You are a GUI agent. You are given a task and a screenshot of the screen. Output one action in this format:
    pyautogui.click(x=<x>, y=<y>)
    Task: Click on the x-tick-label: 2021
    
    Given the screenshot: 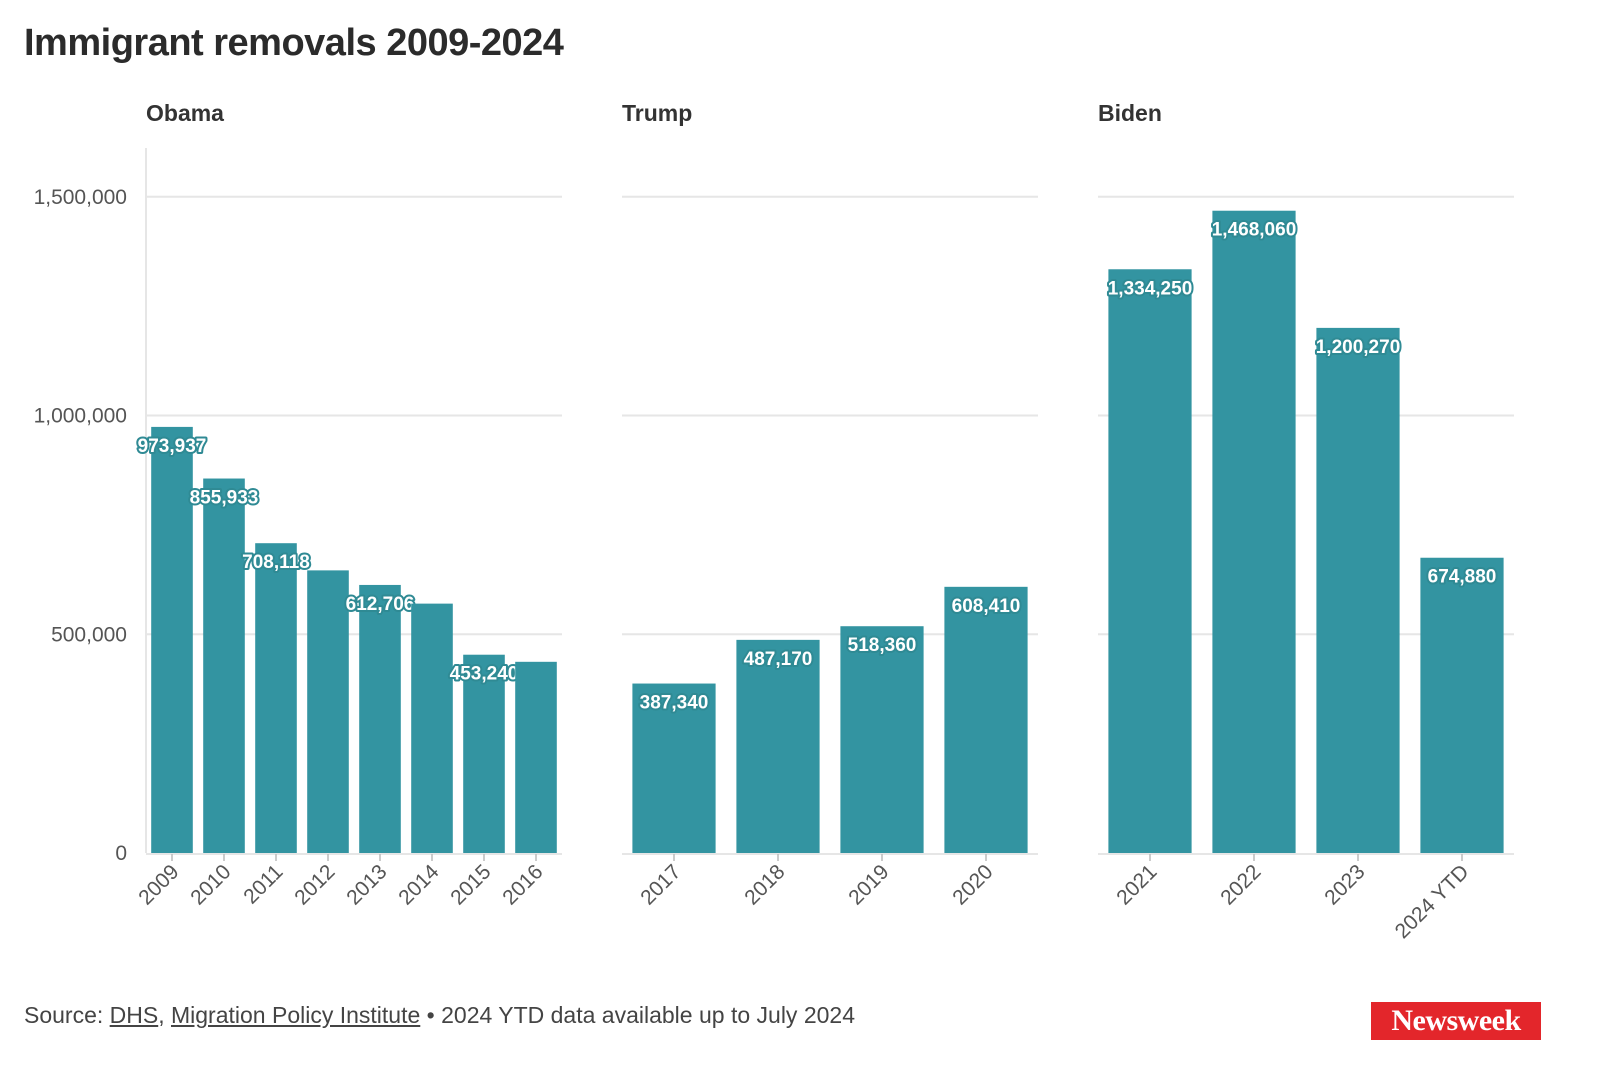 What is the action you would take?
    pyautogui.click(x=1136, y=884)
    